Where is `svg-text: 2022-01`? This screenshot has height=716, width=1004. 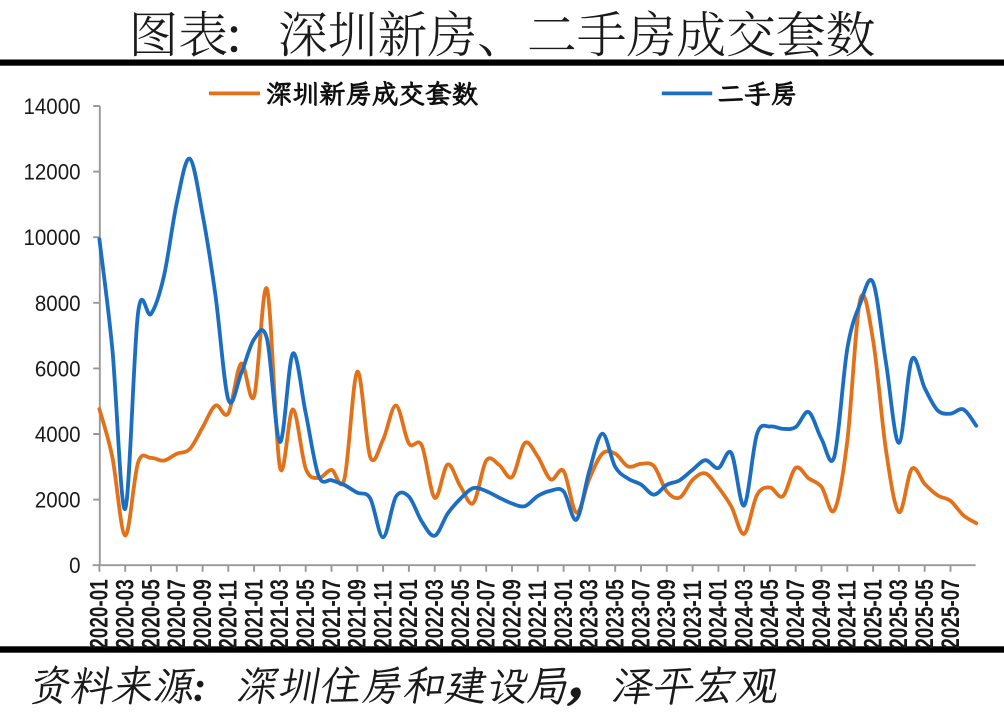 svg-text: 2022-01 is located at coordinates (409, 614).